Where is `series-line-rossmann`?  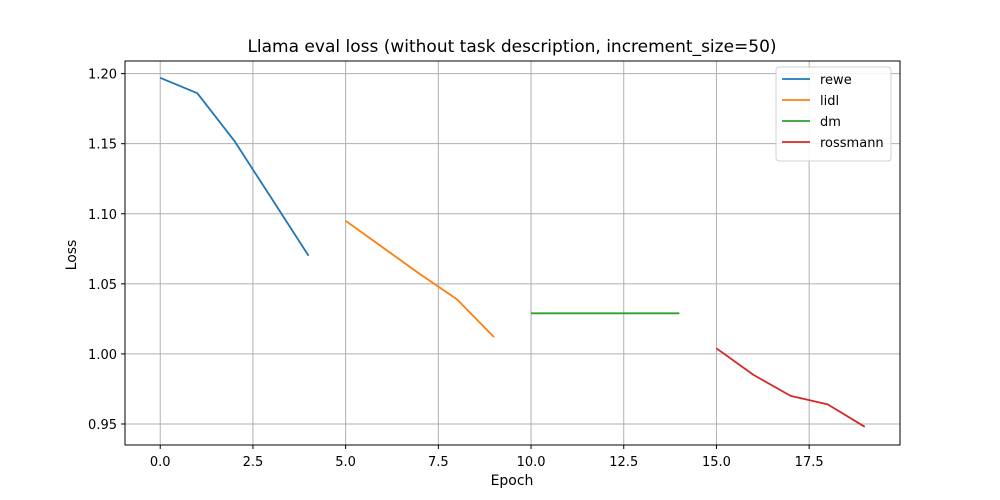 series-line-rossmann is located at coordinates (790, 387).